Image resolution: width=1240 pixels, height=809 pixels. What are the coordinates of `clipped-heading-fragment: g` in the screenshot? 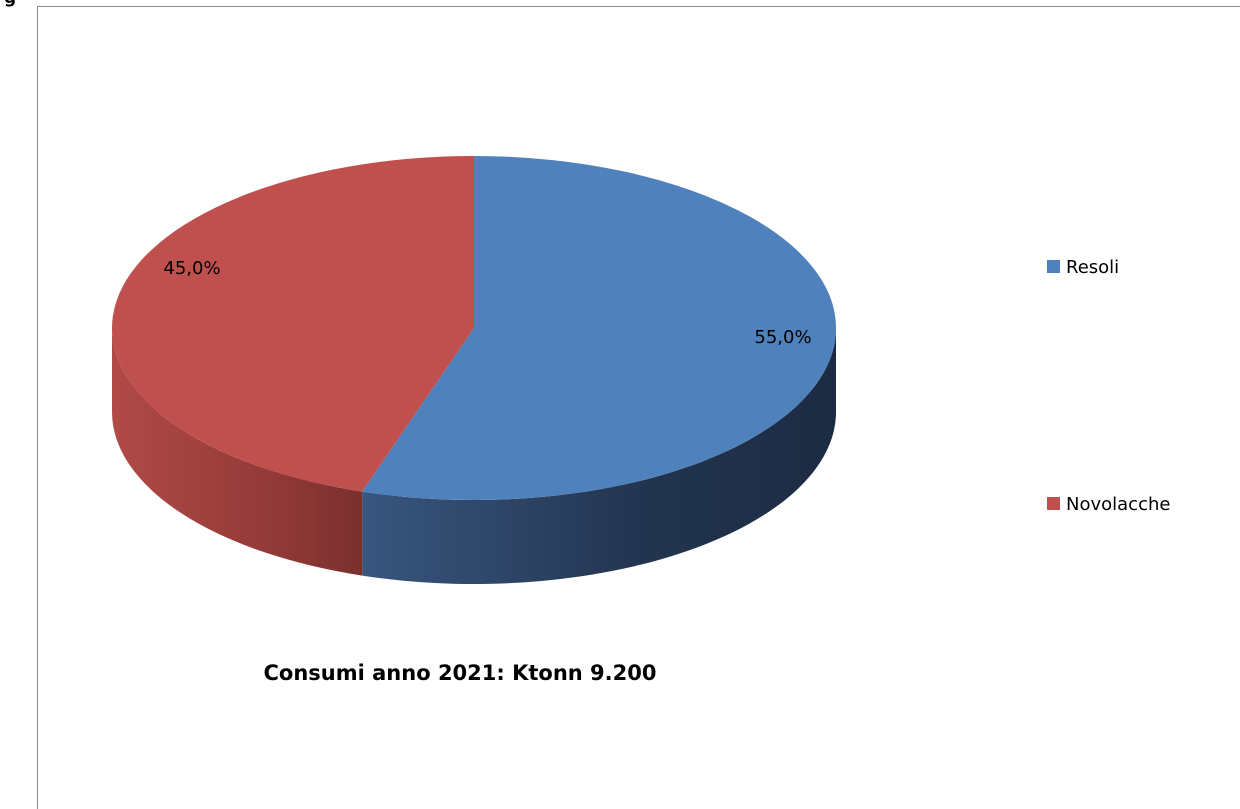 It's located at (16, 4).